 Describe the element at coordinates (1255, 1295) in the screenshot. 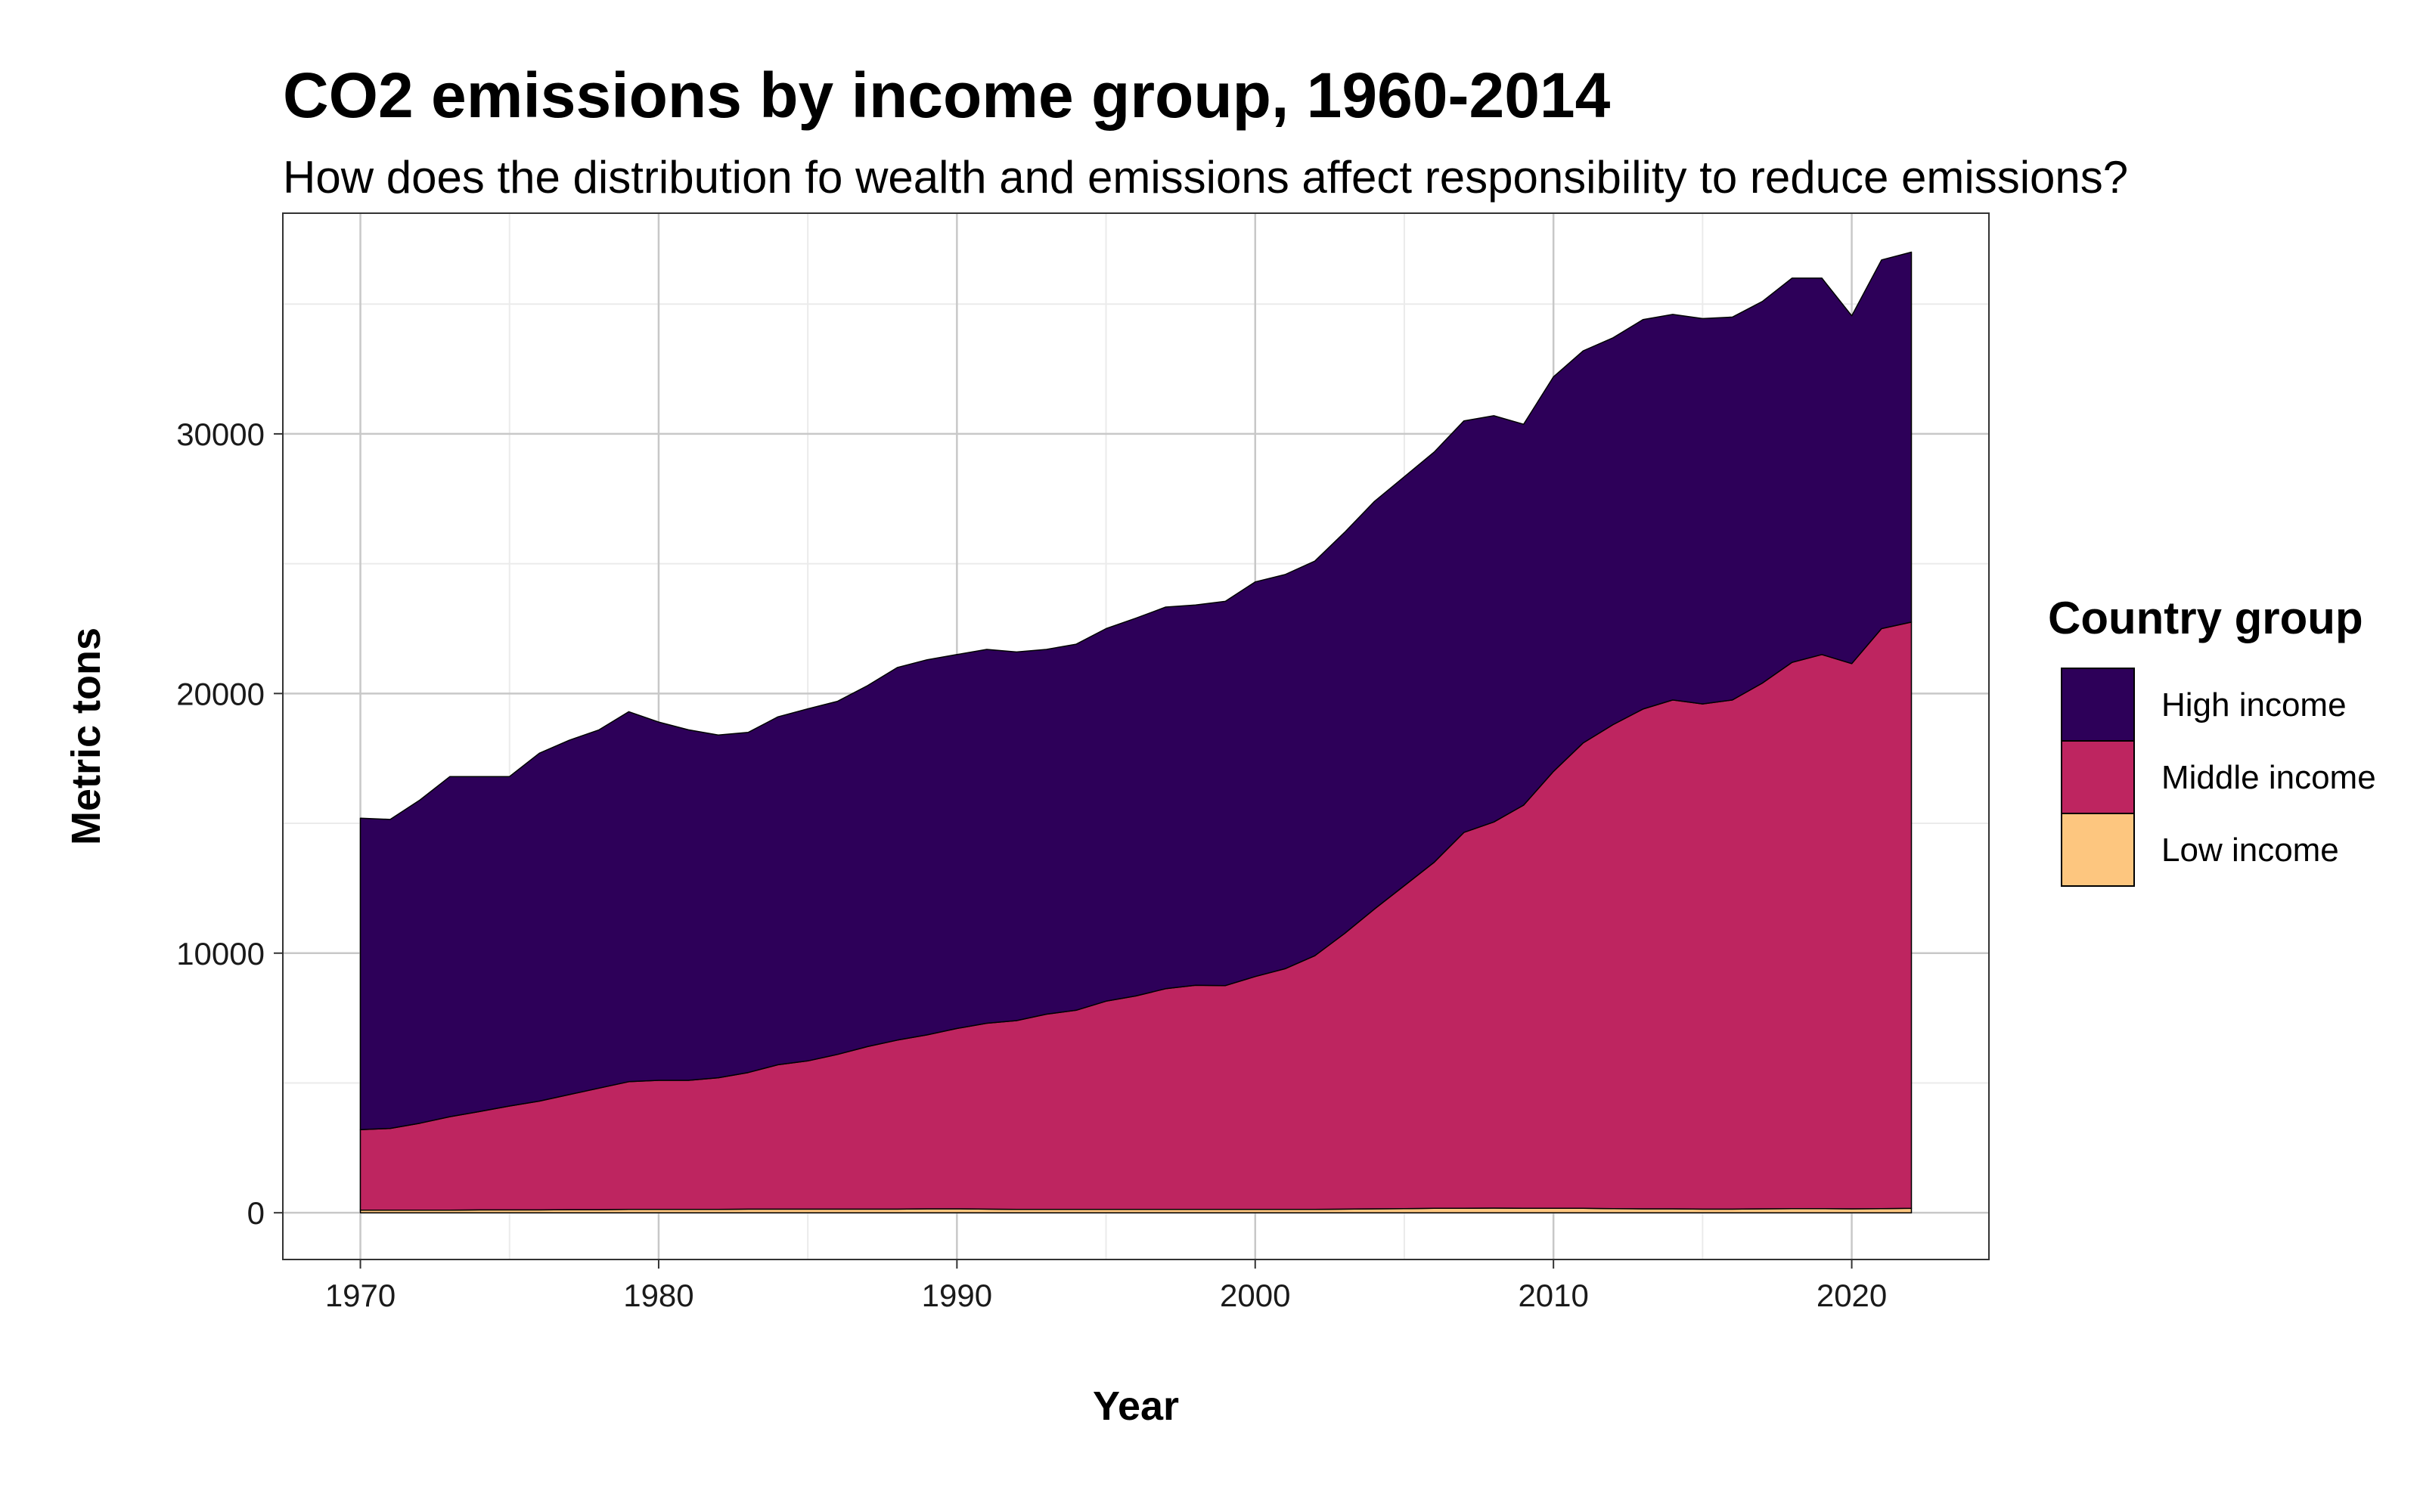

I see `x-tick-label: 2000` at that location.